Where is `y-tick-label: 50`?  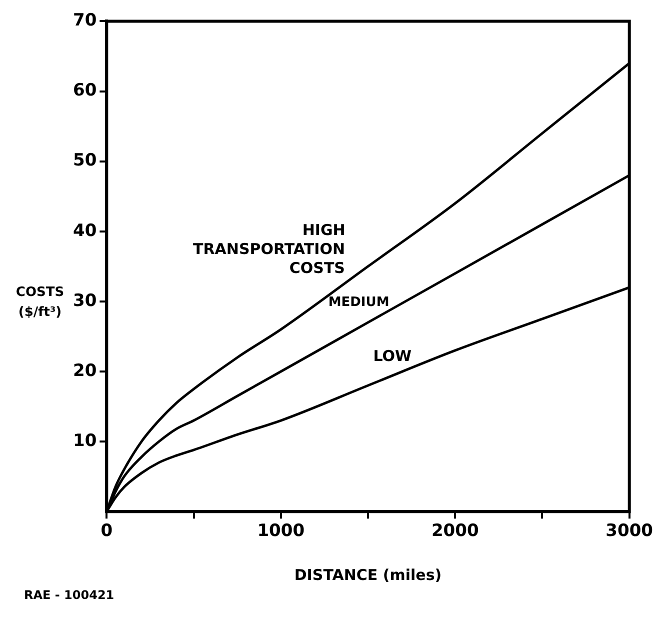
y-tick-label: 50 is located at coordinates (84, 160).